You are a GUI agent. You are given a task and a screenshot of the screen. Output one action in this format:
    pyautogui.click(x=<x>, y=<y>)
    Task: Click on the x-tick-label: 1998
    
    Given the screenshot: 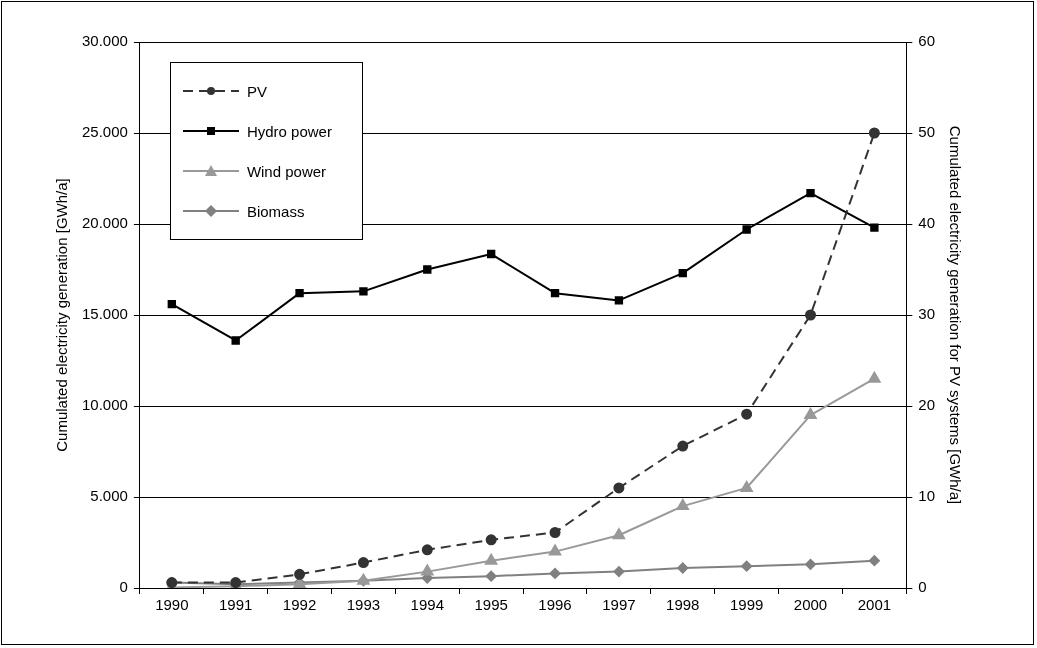 What is the action you would take?
    pyautogui.click(x=683, y=605)
    